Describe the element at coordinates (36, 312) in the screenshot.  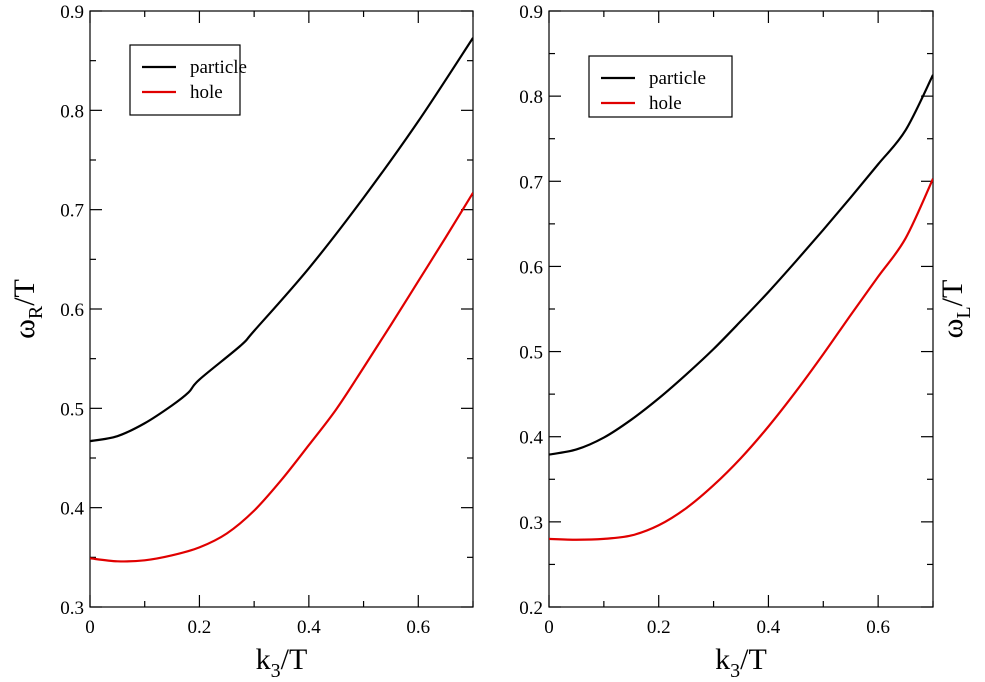
I see `y-axis-title-sub: R` at that location.